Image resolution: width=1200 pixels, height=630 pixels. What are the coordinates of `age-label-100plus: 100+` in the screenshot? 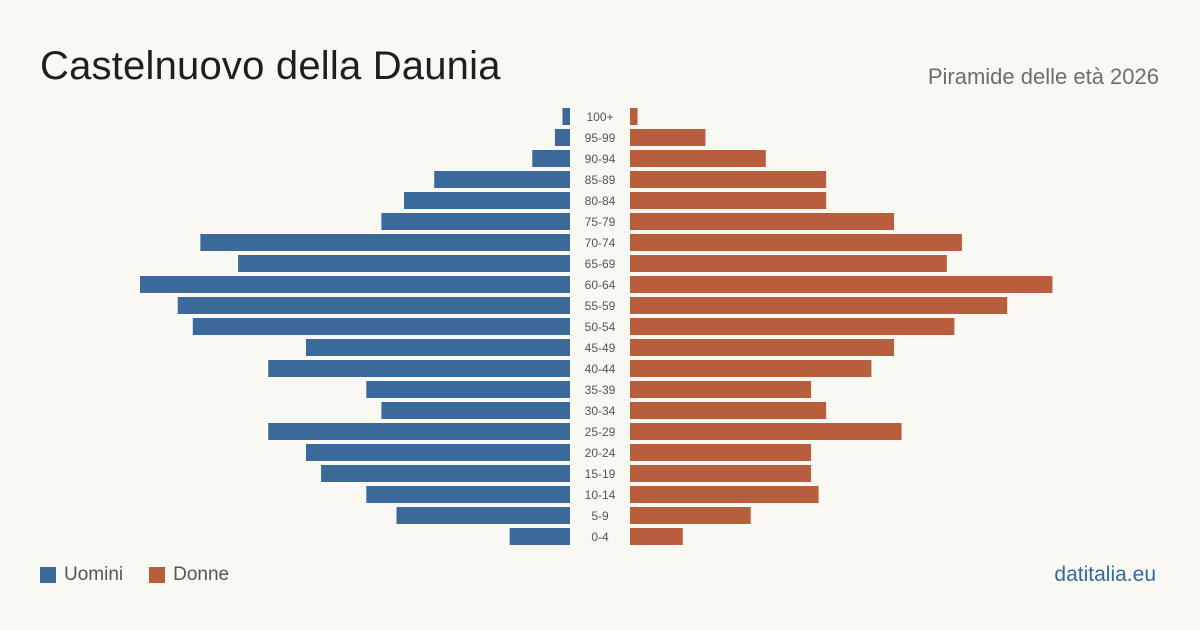 It's located at (599, 117).